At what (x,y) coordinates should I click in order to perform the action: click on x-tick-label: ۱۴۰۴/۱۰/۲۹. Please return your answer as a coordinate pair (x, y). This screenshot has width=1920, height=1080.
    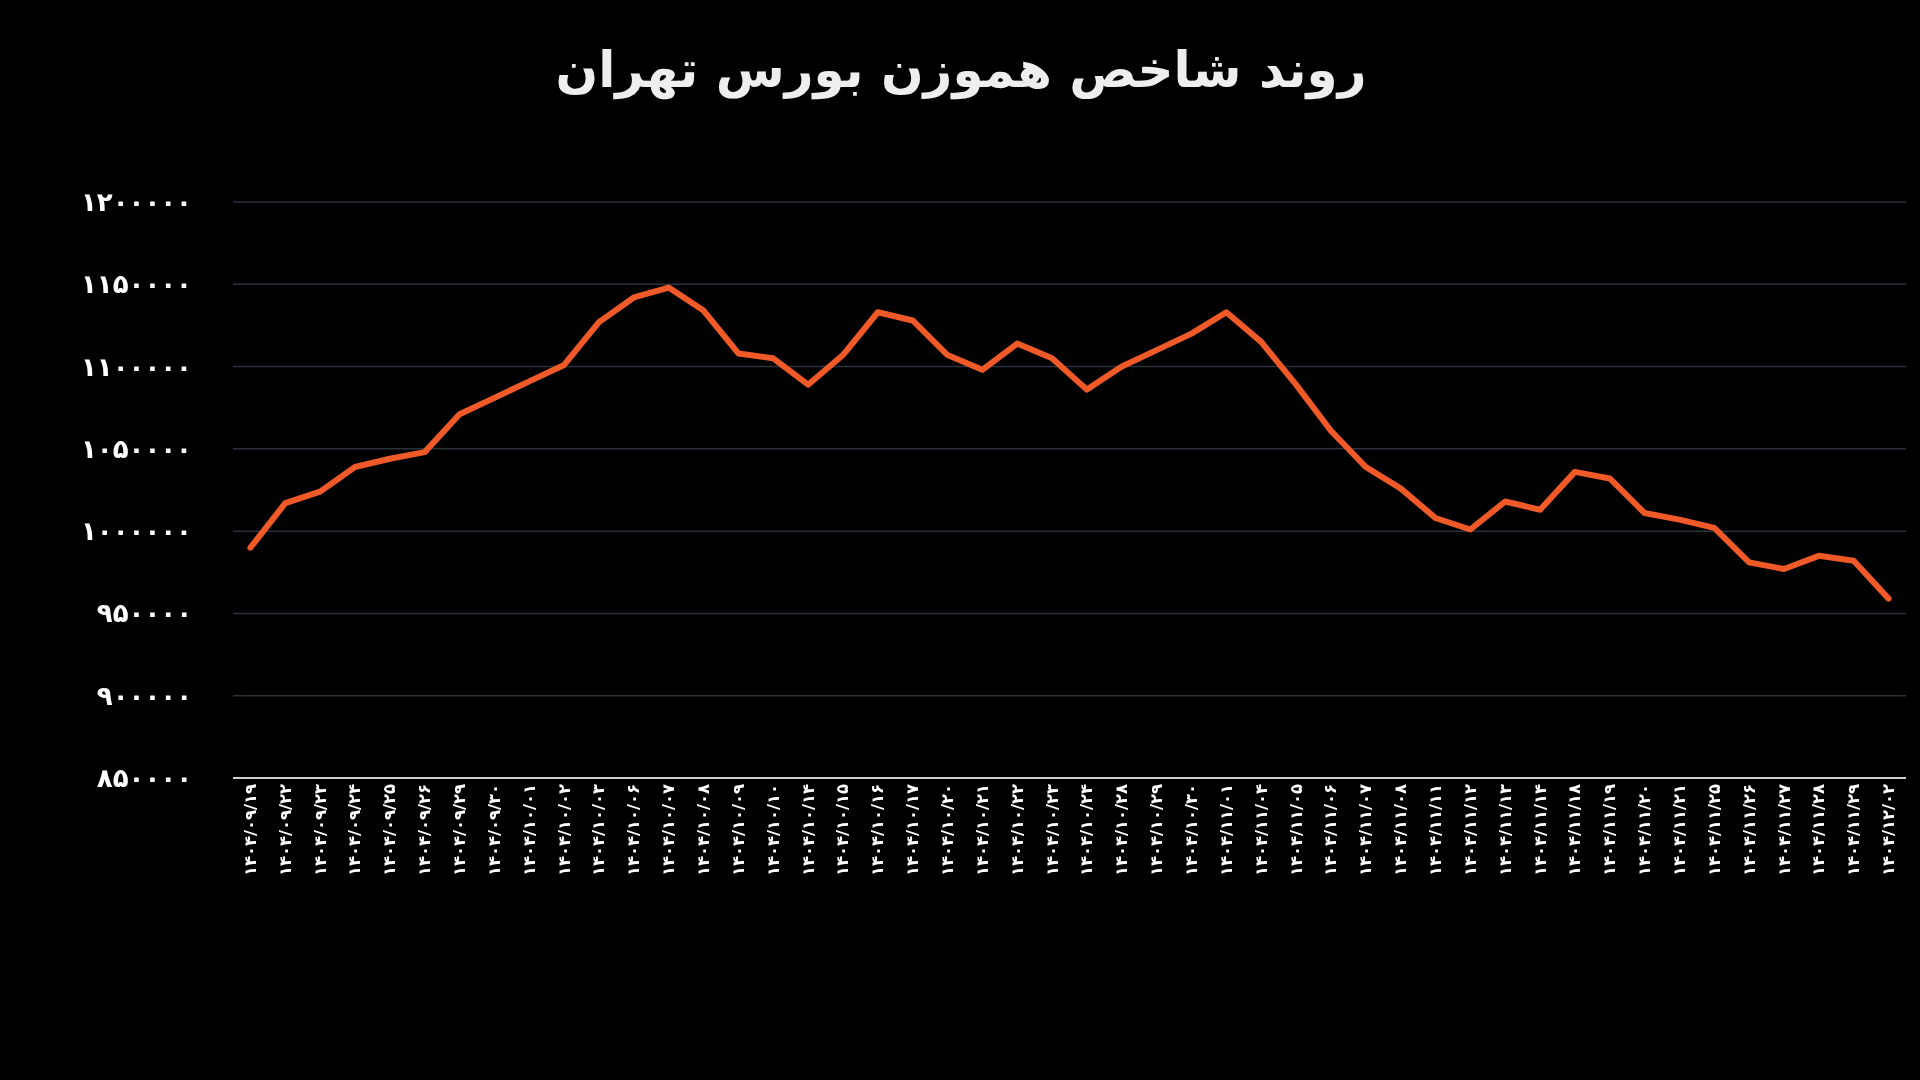
    Looking at the image, I should click on (1157, 830).